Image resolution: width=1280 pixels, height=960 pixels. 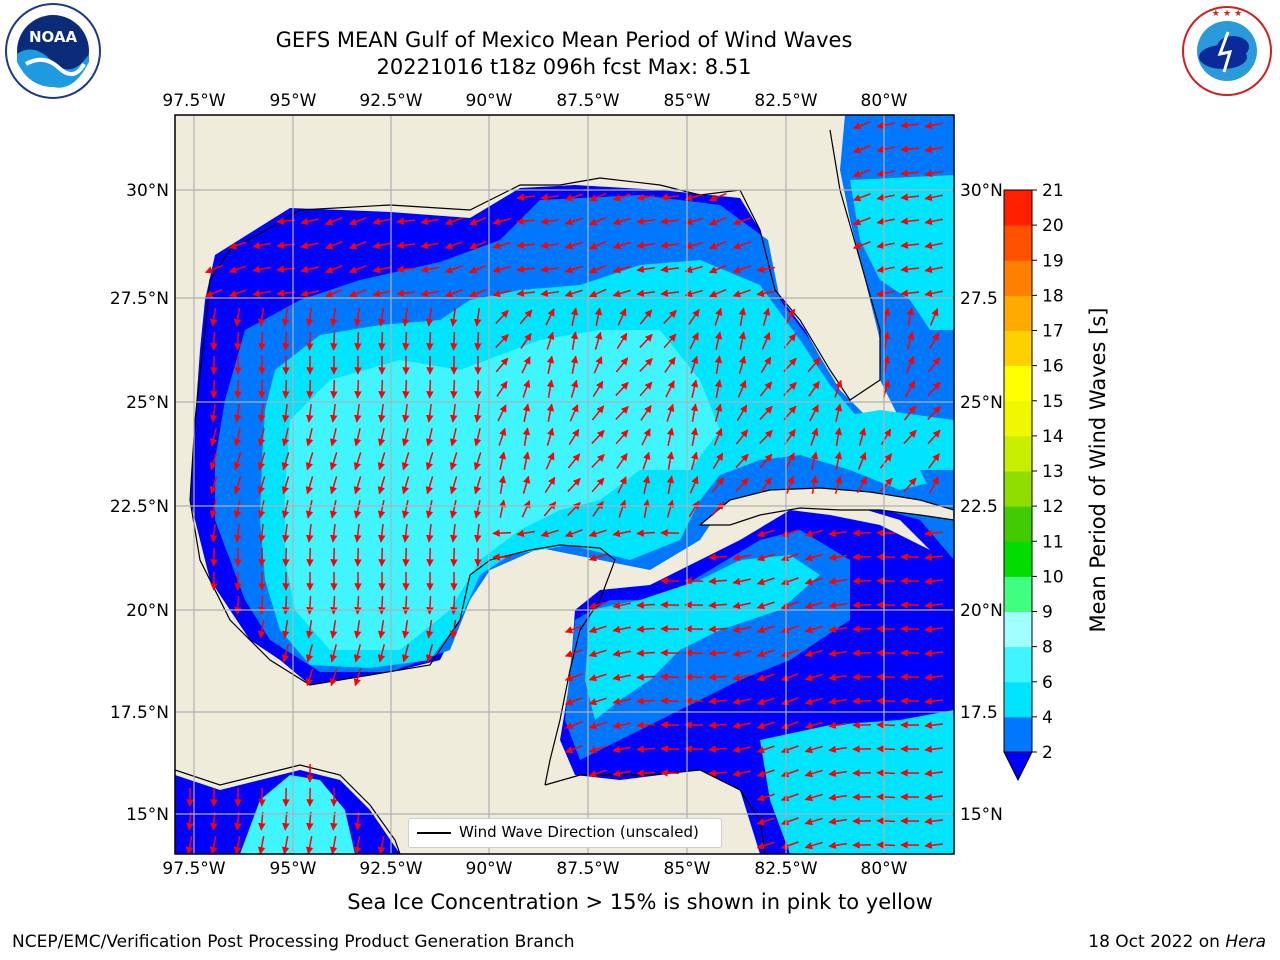 What do you see at coordinates (1053, 226) in the screenshot?
I see `colorbar-tick-label: 20` at bounding box center [1053, 226].